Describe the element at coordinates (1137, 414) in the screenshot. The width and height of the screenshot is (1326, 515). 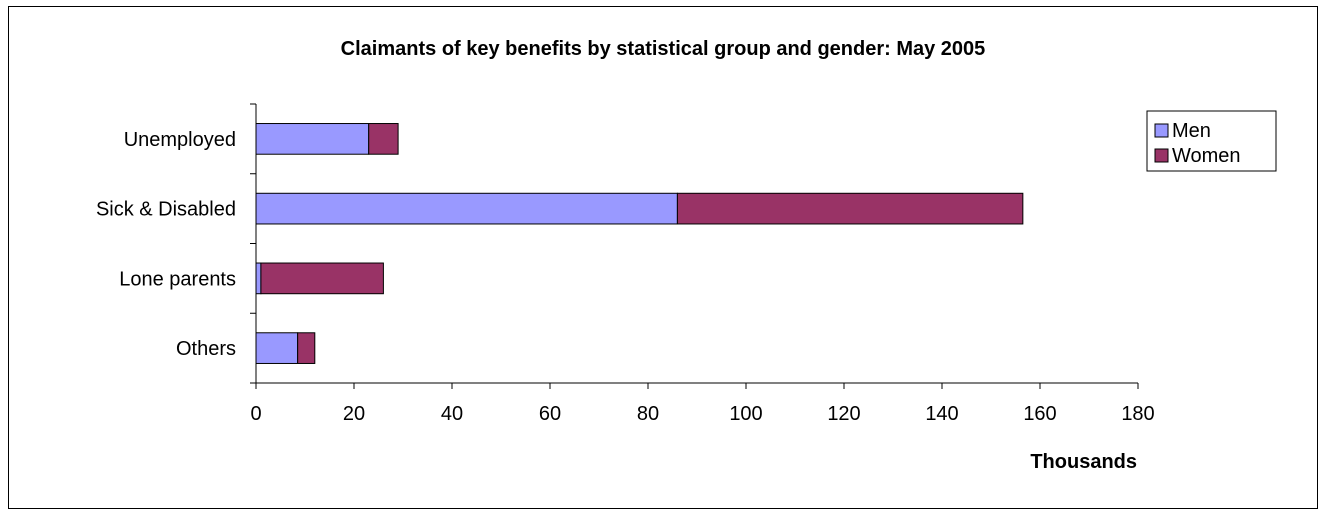
I see `x-tick-label: 180` at that location.